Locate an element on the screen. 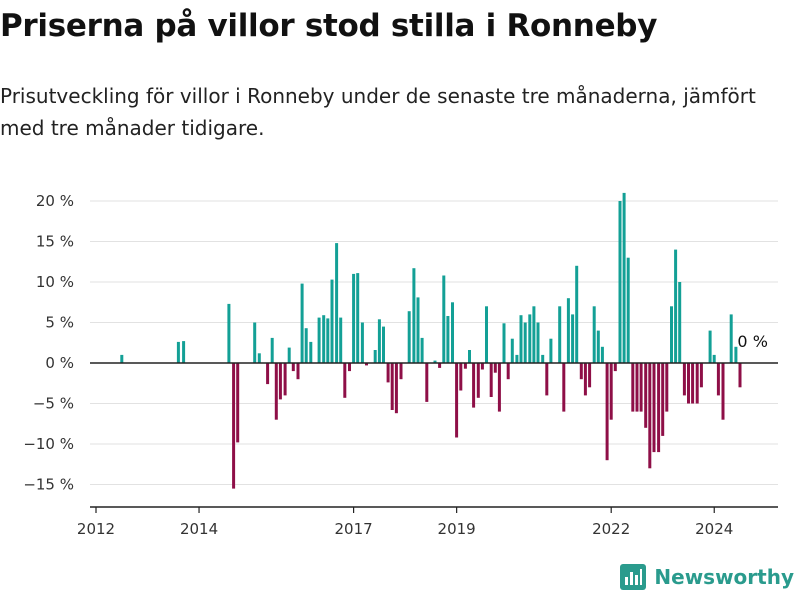  y-tick-label: 0 % is located at coordinates (59, 363).